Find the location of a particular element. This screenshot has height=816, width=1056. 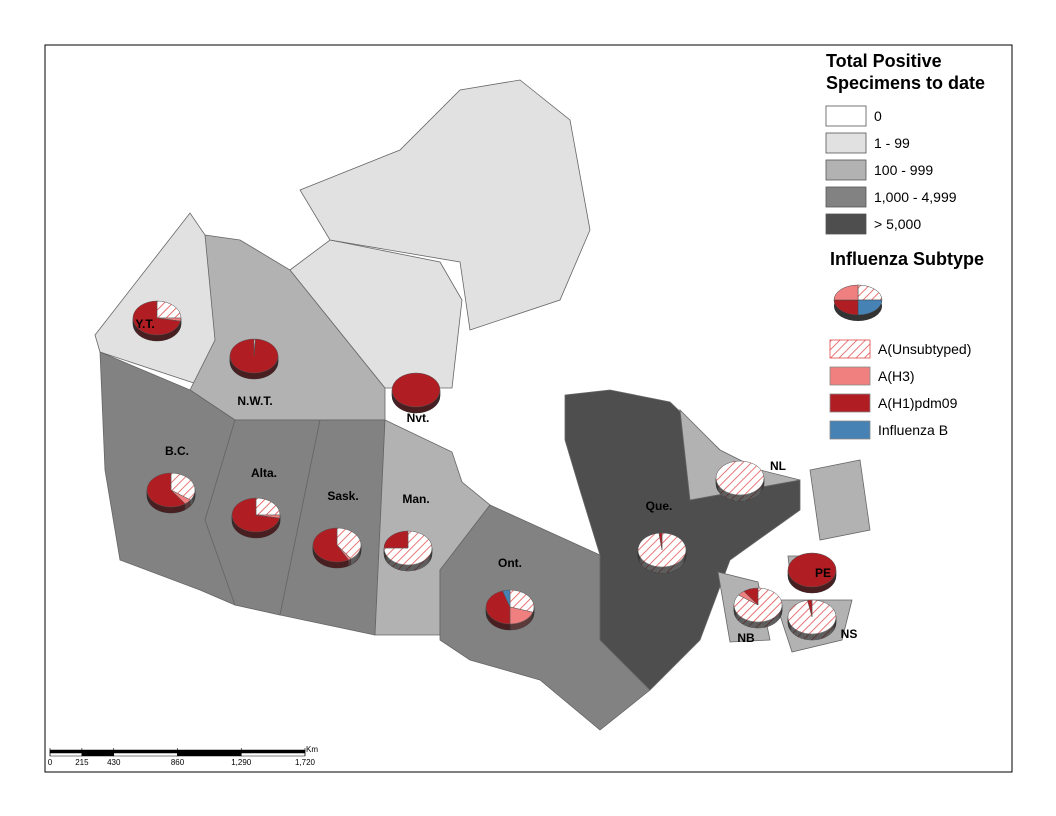

scale-label: 1,720 is located at coordinates (305, 762).